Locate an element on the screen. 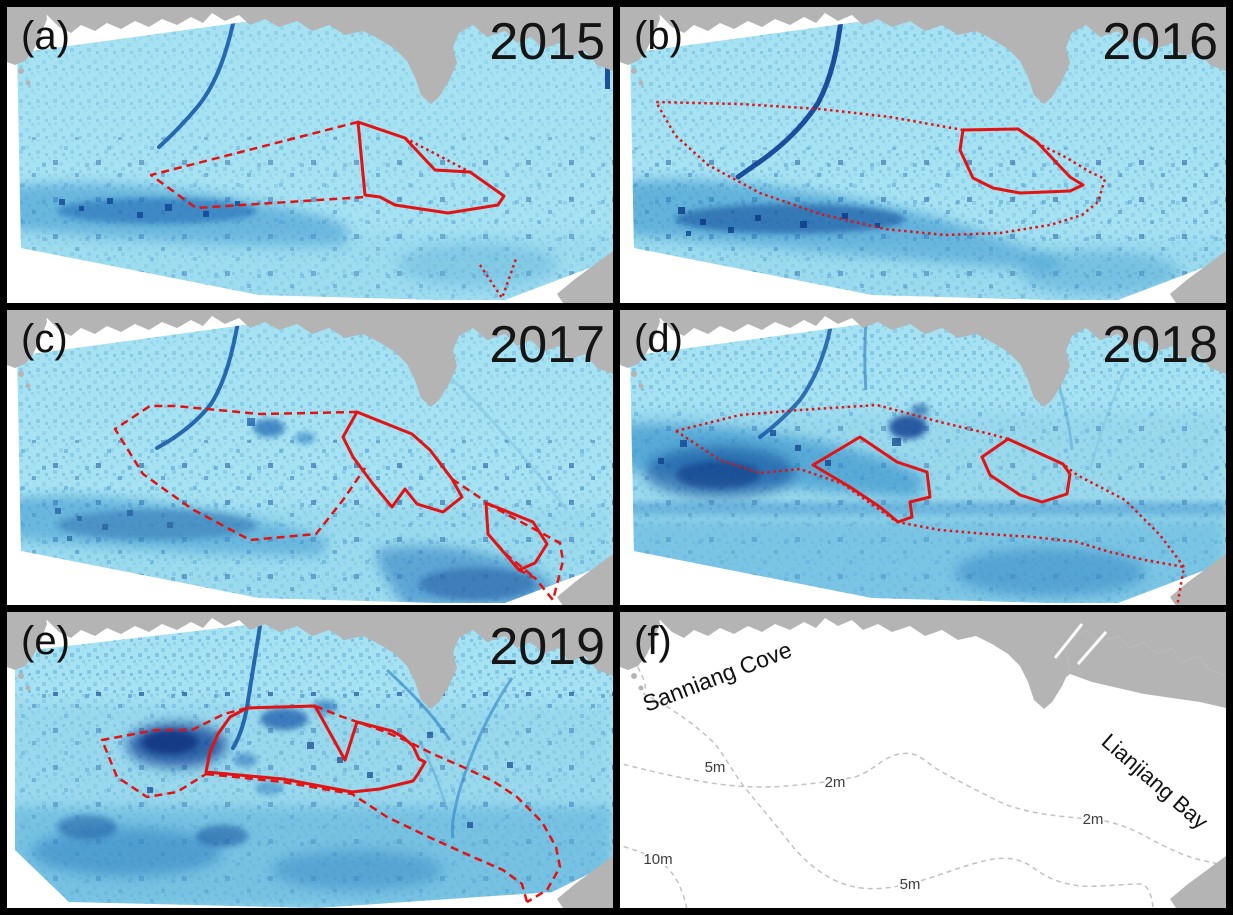 Image resolution: width=1233 pixels, height=915 pixels. panel-c-year: 2017 is located at coordinates (547, 345).